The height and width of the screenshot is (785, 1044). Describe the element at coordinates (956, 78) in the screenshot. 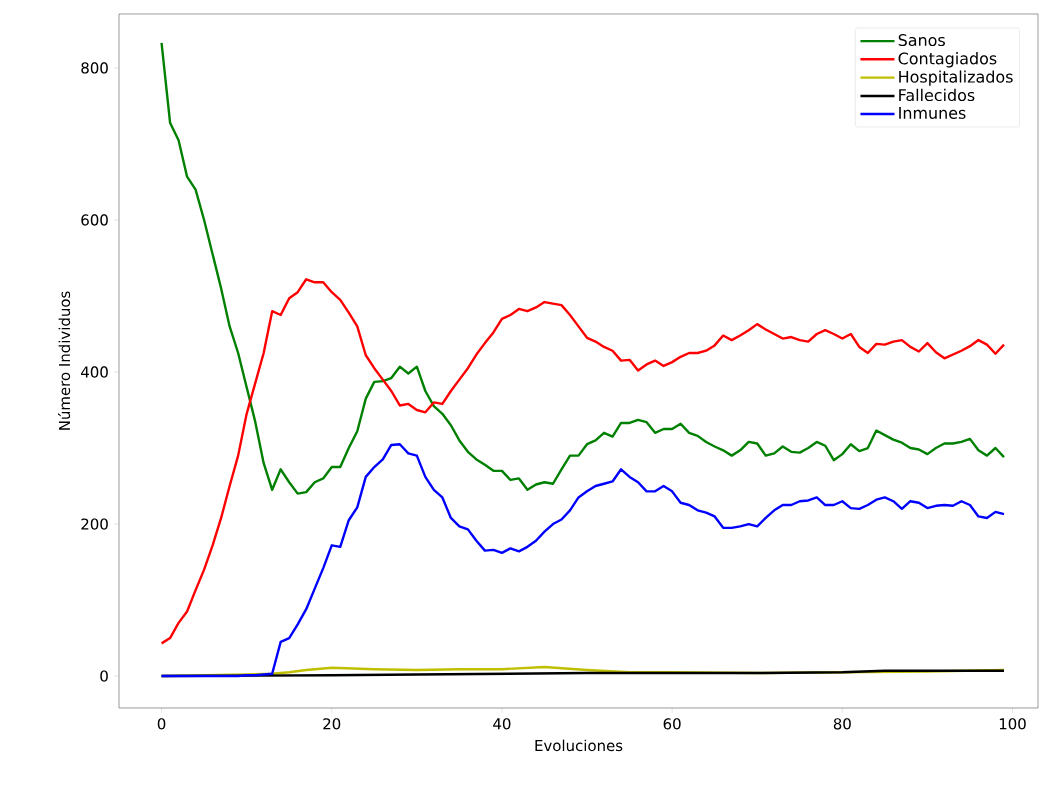

I see `legend-label: Hospitalizados` at that location.